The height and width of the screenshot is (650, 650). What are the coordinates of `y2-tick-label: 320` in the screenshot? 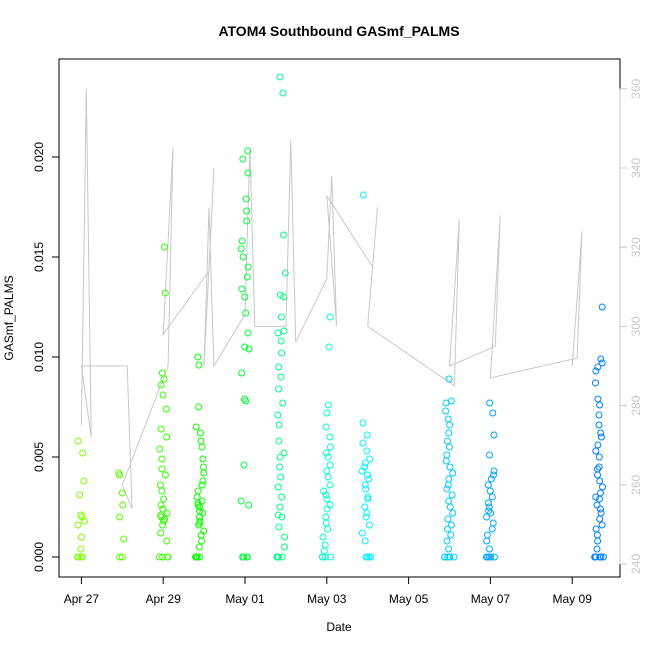 It's located at (636, 247).